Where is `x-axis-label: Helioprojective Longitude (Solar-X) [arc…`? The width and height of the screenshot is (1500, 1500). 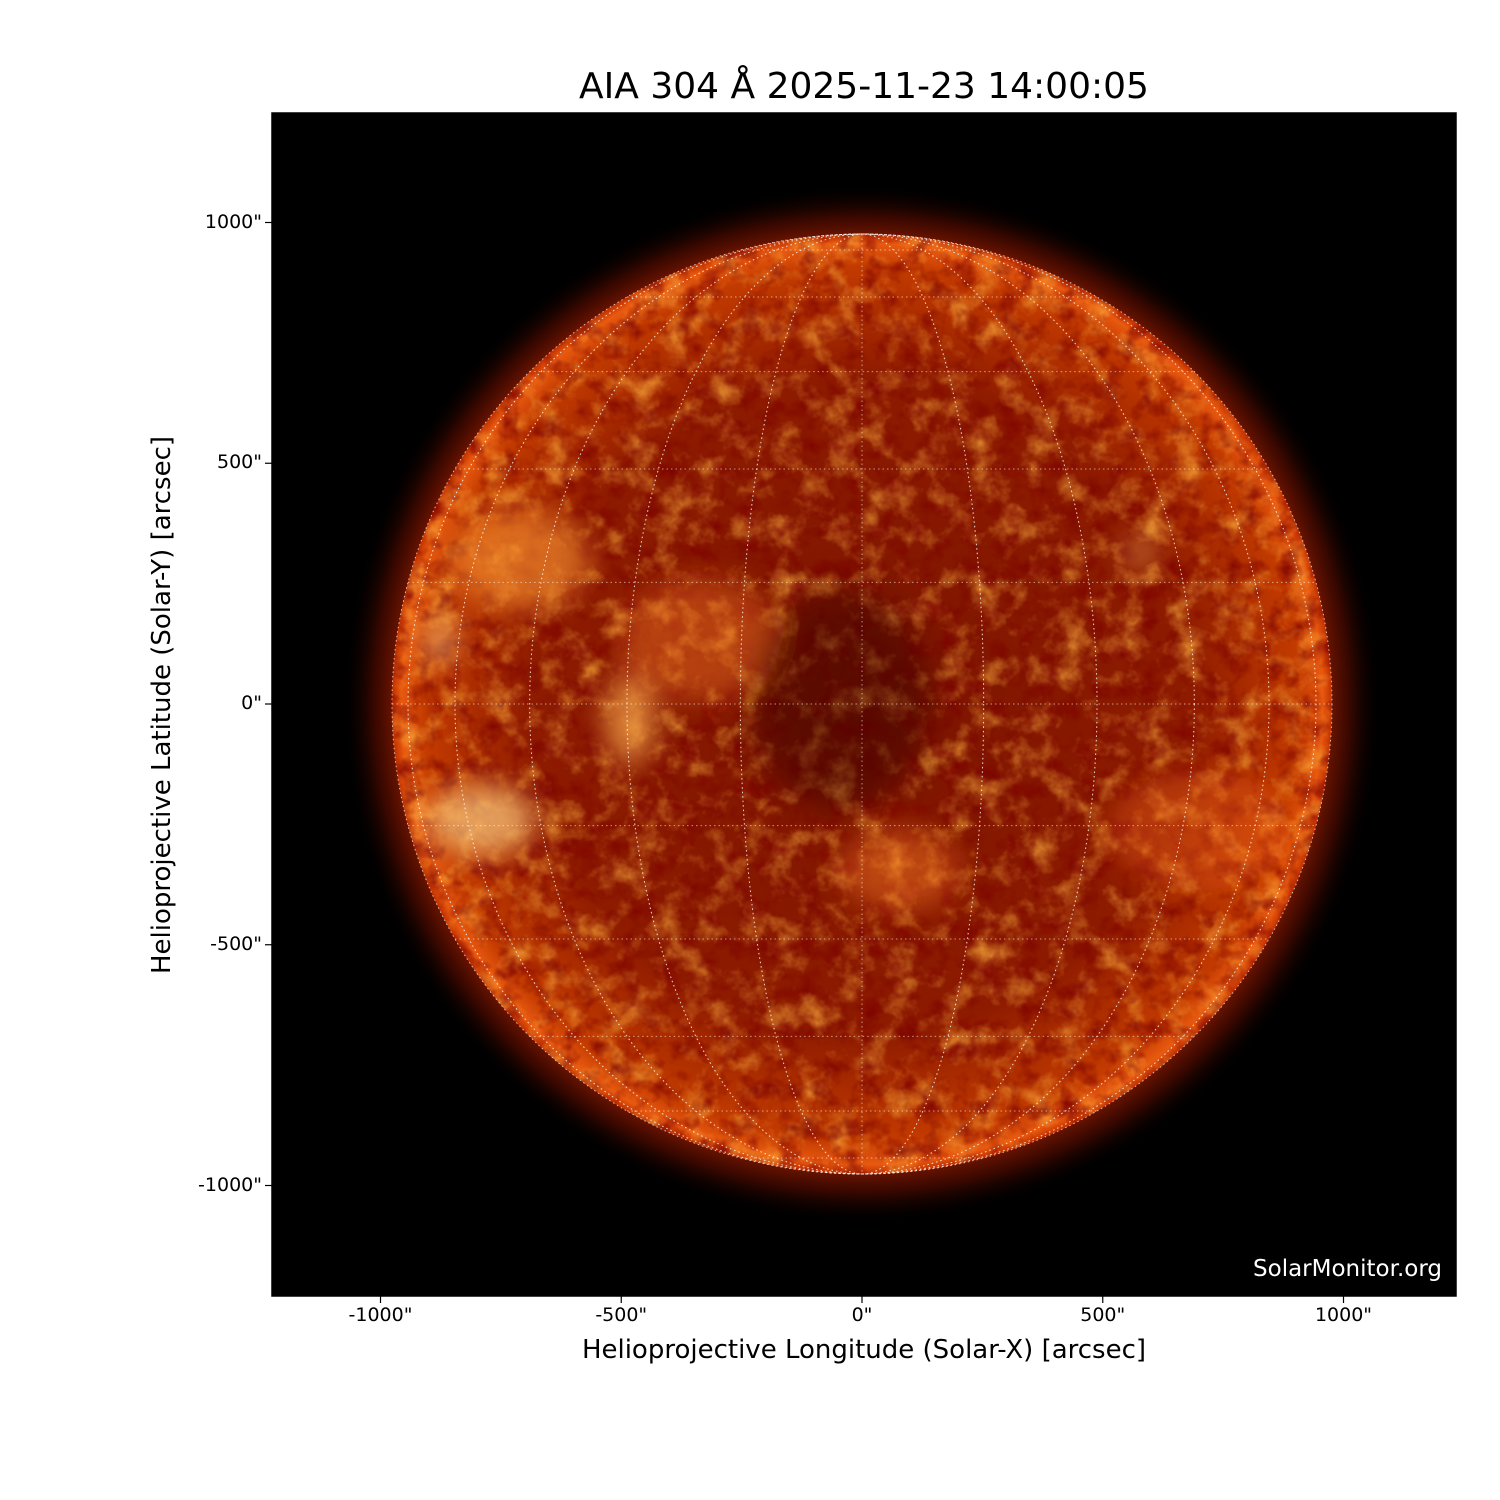 x-axis-label: Helioprojective Longitude (Solar-X) [arc… is located at coordinates (864, 1350).